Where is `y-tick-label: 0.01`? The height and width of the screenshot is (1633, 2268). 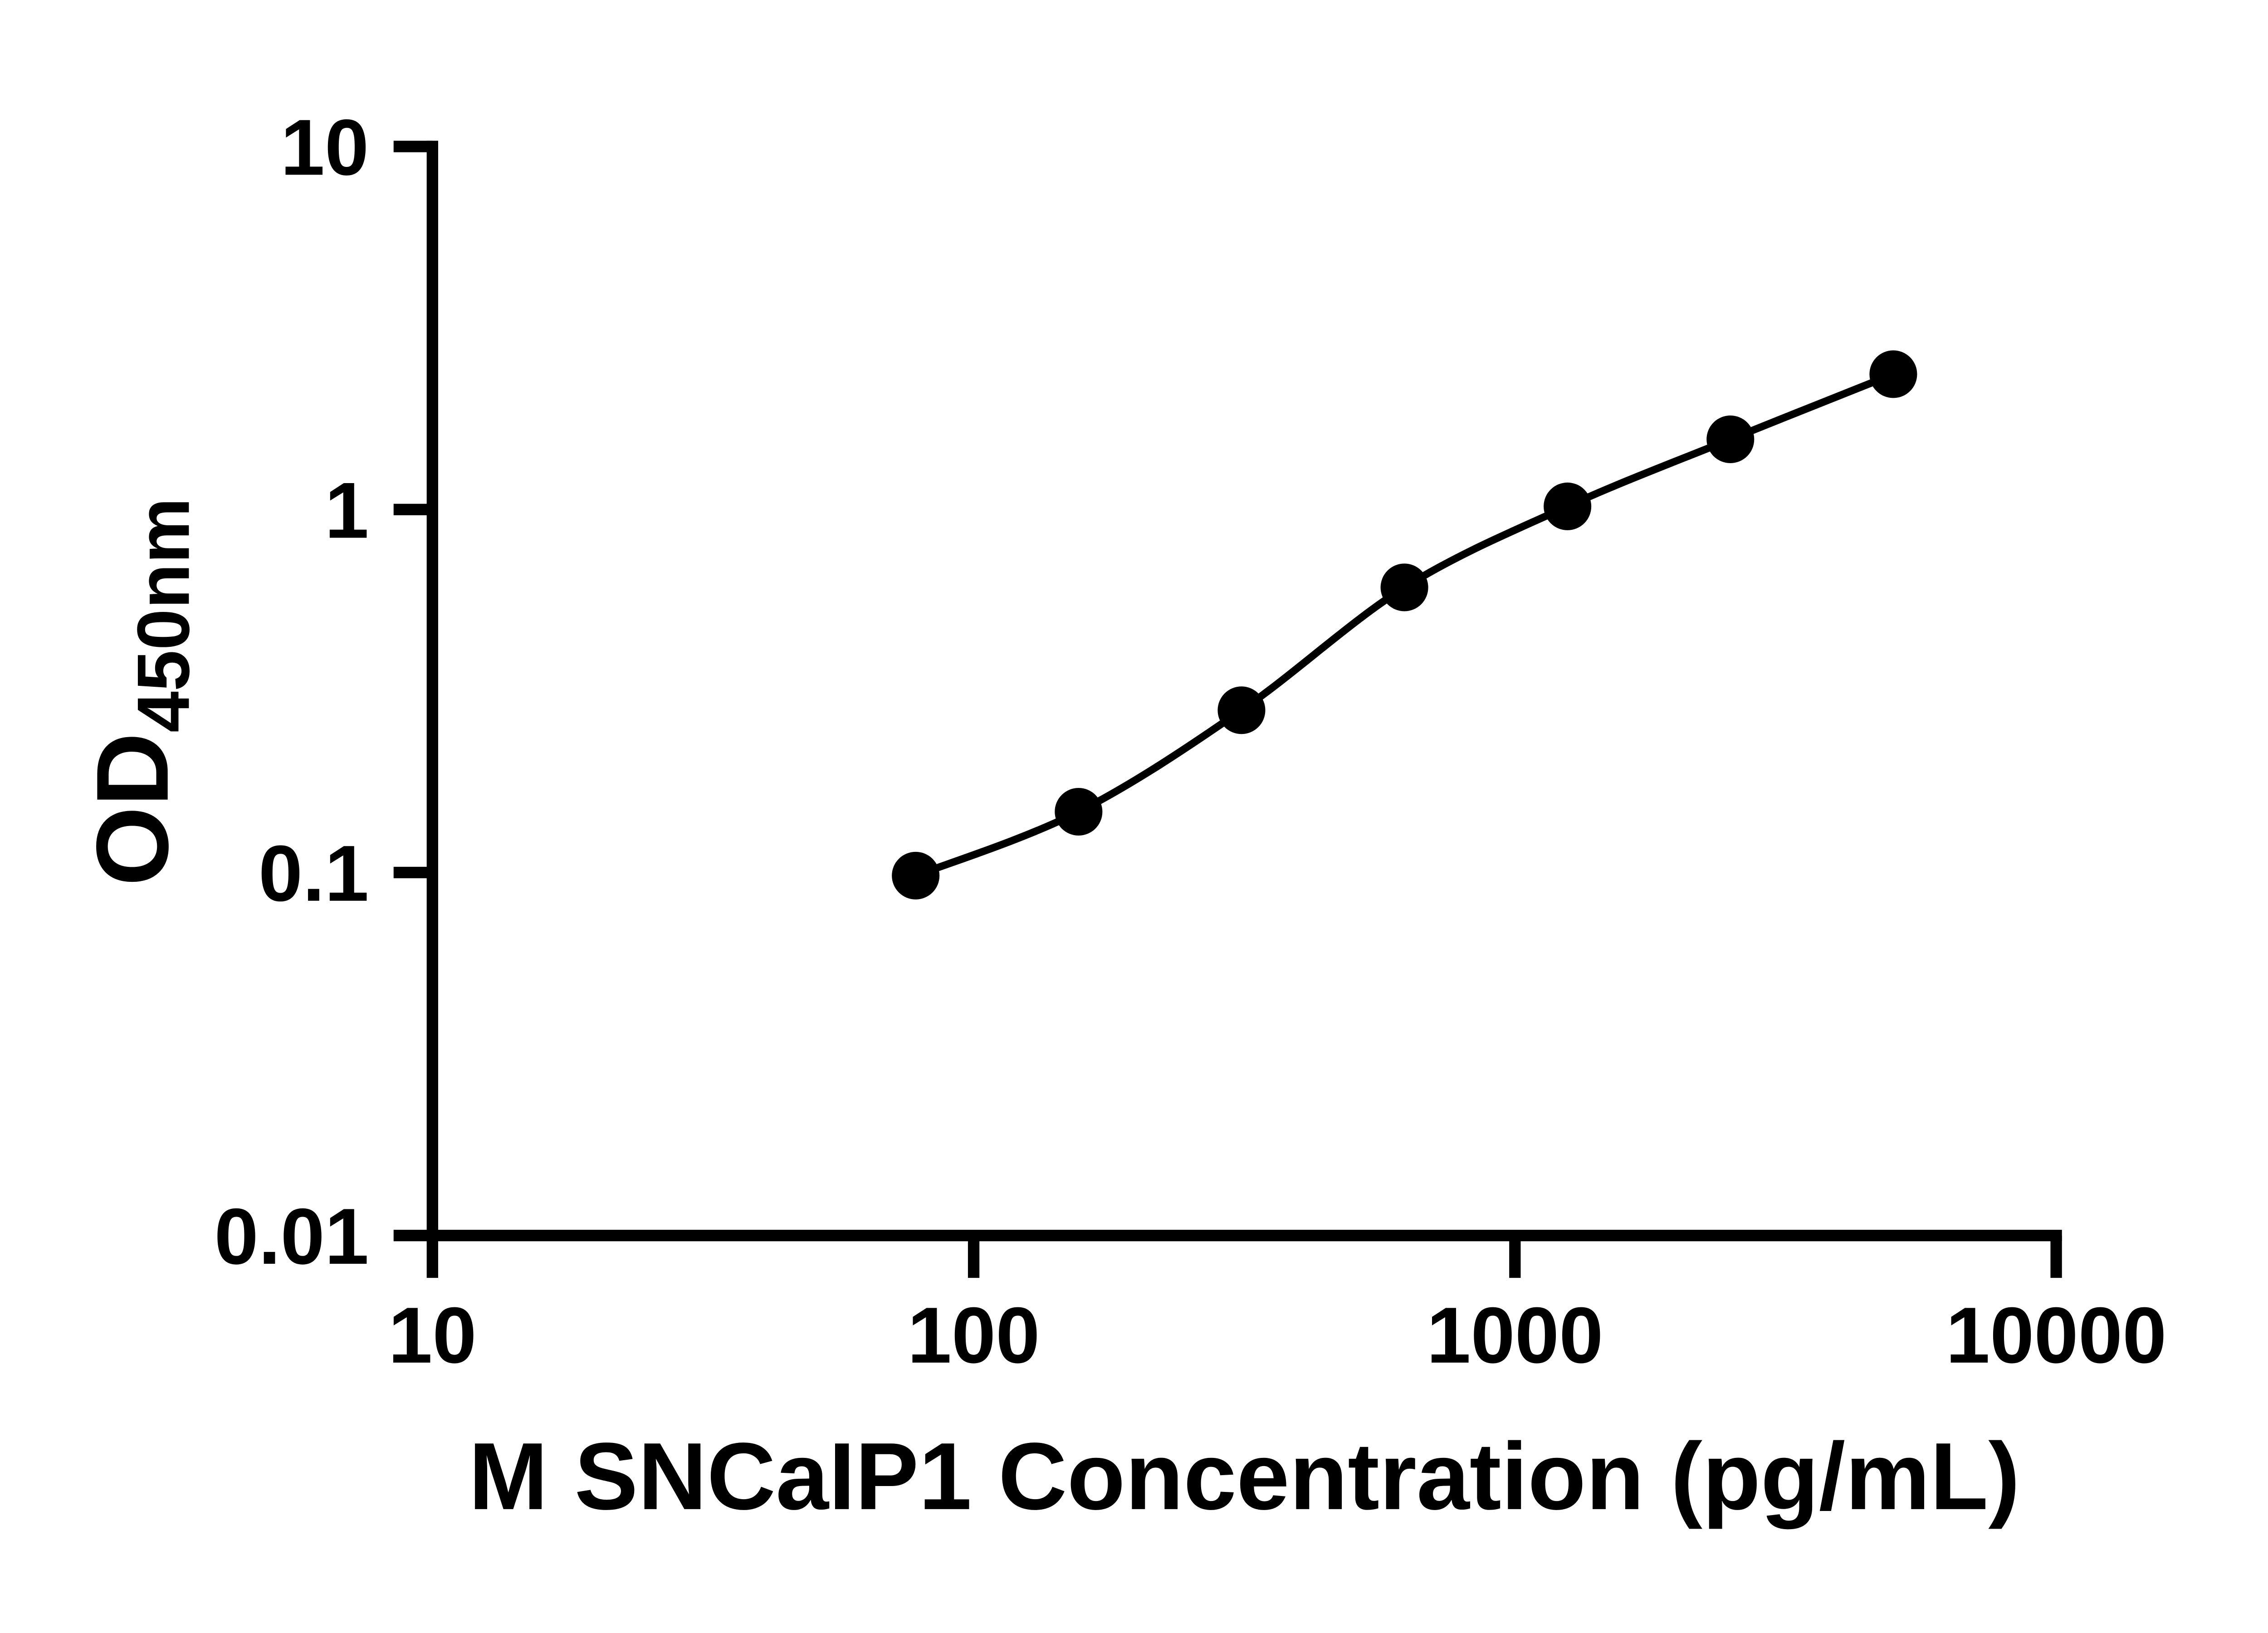
y-tick-label: 0.01 is located at coordinates (291, 1236).